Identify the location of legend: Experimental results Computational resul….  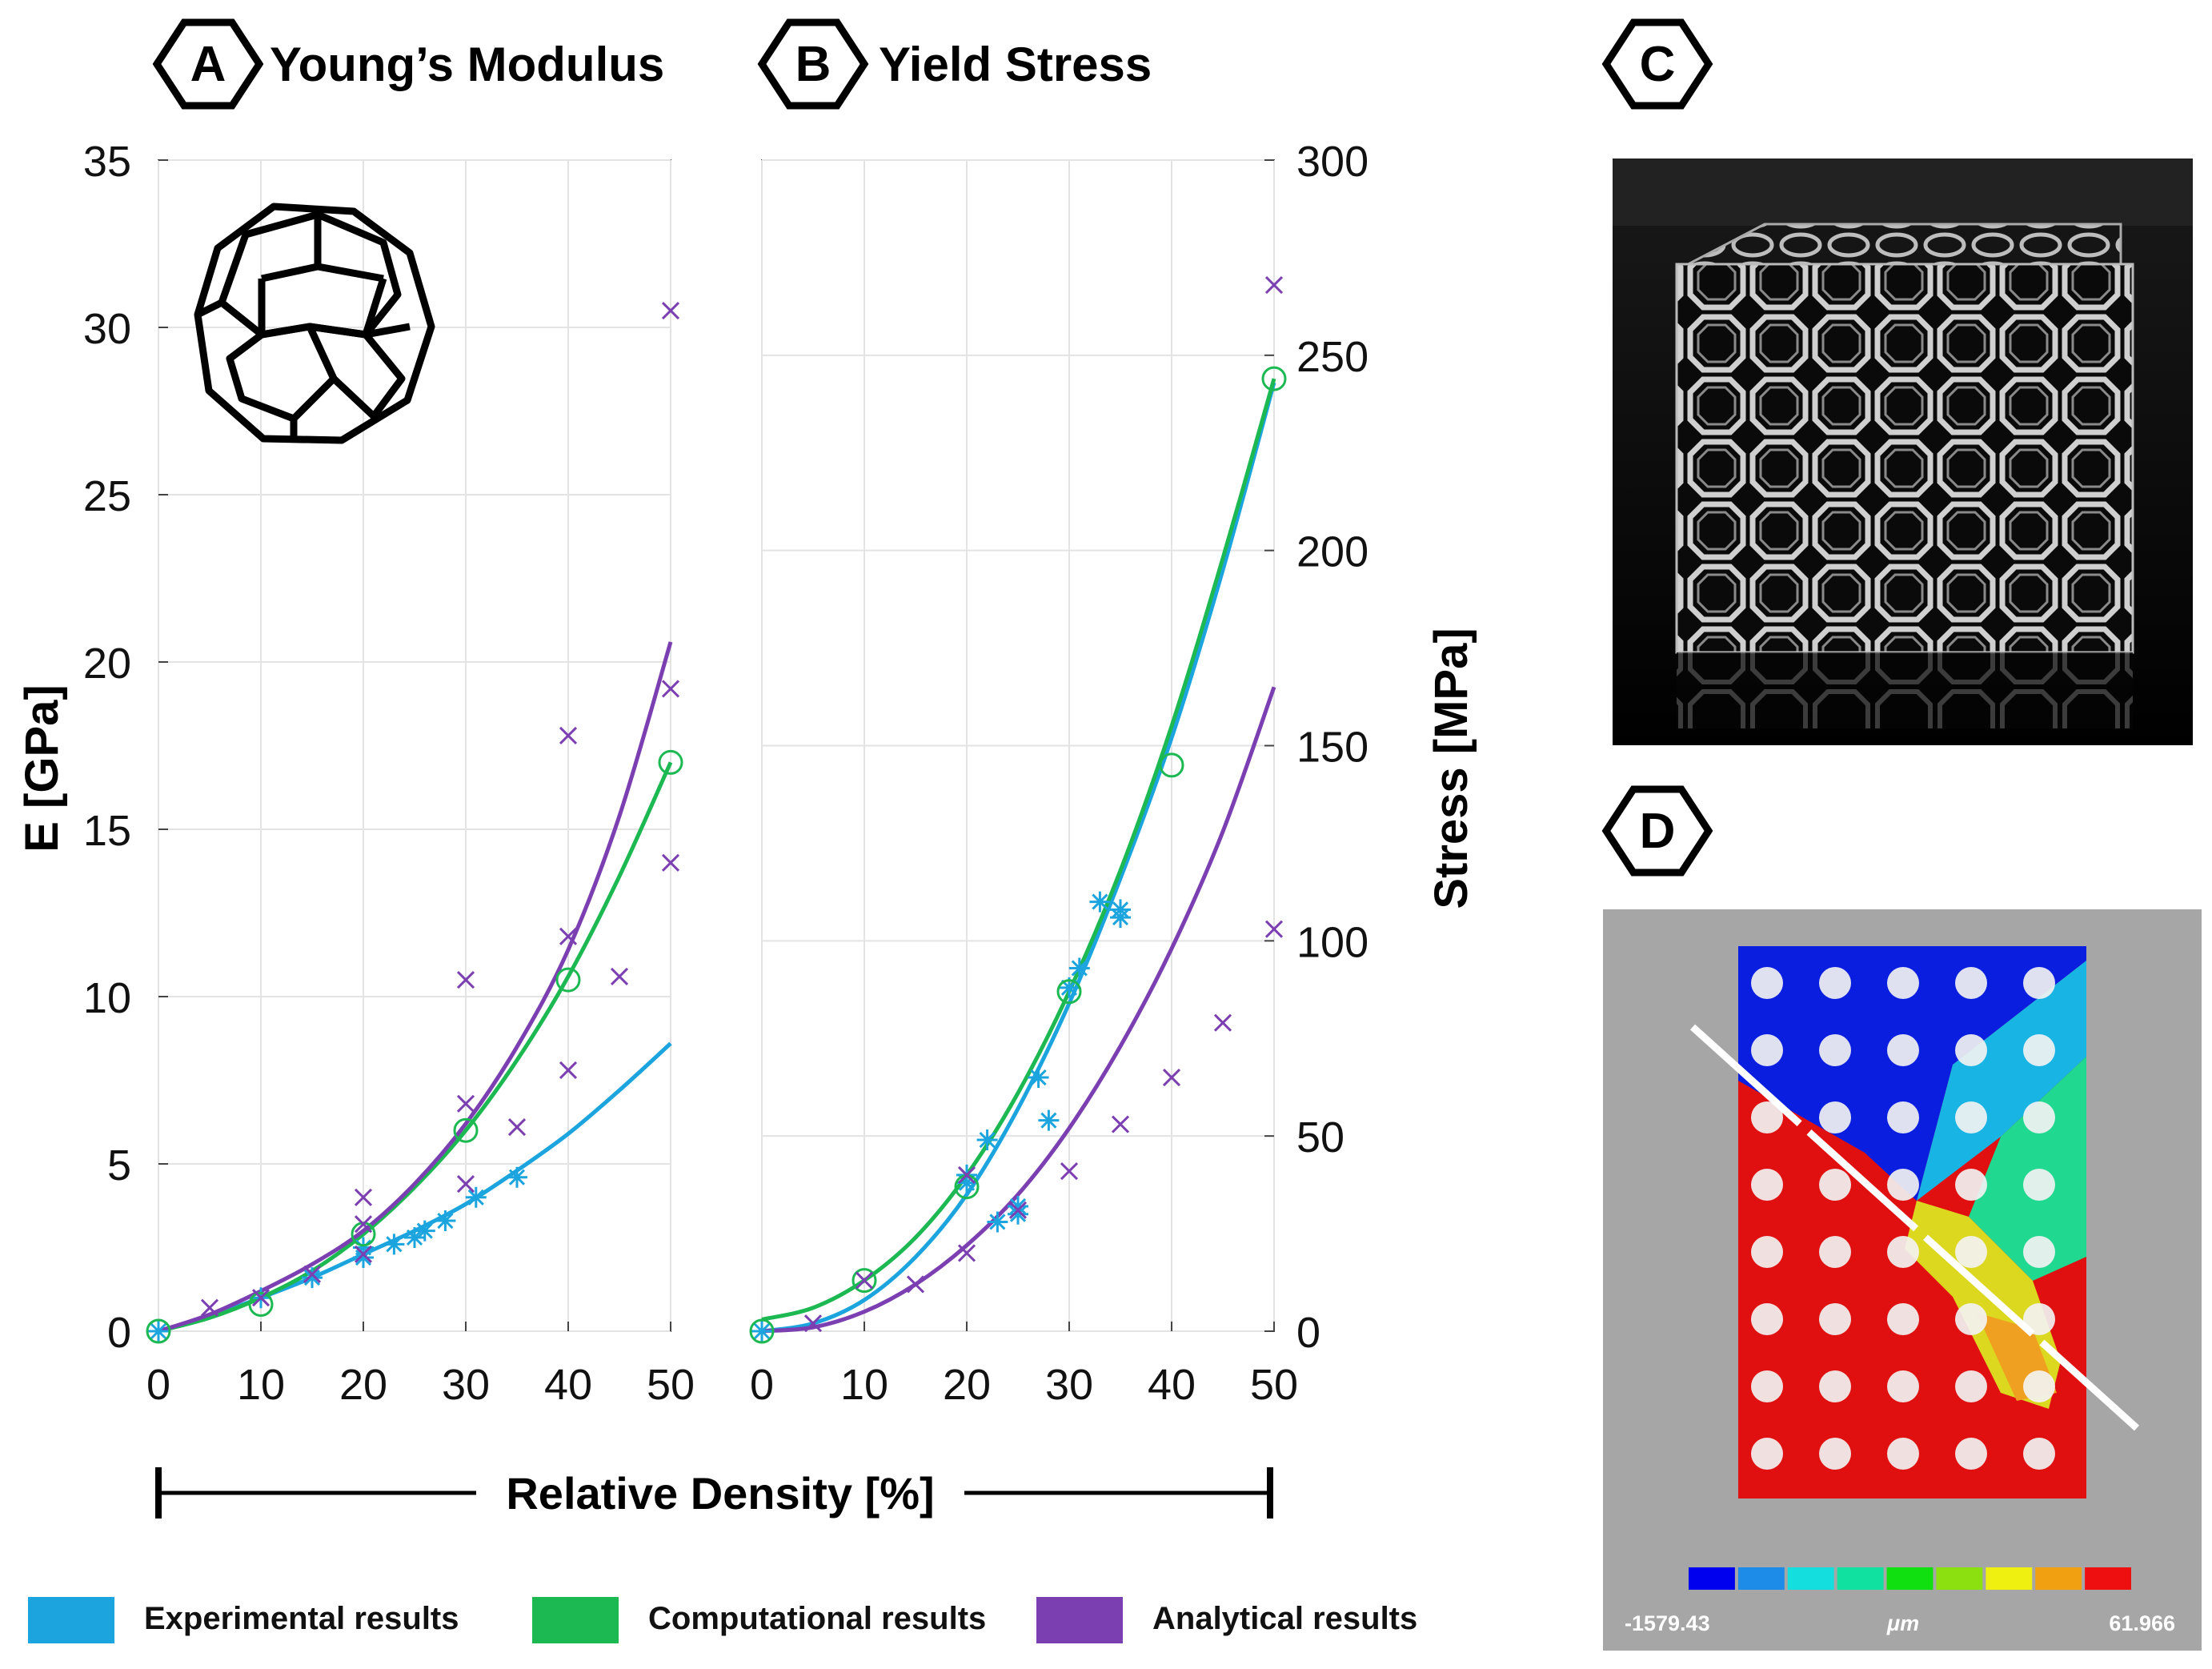
(722, 1620).